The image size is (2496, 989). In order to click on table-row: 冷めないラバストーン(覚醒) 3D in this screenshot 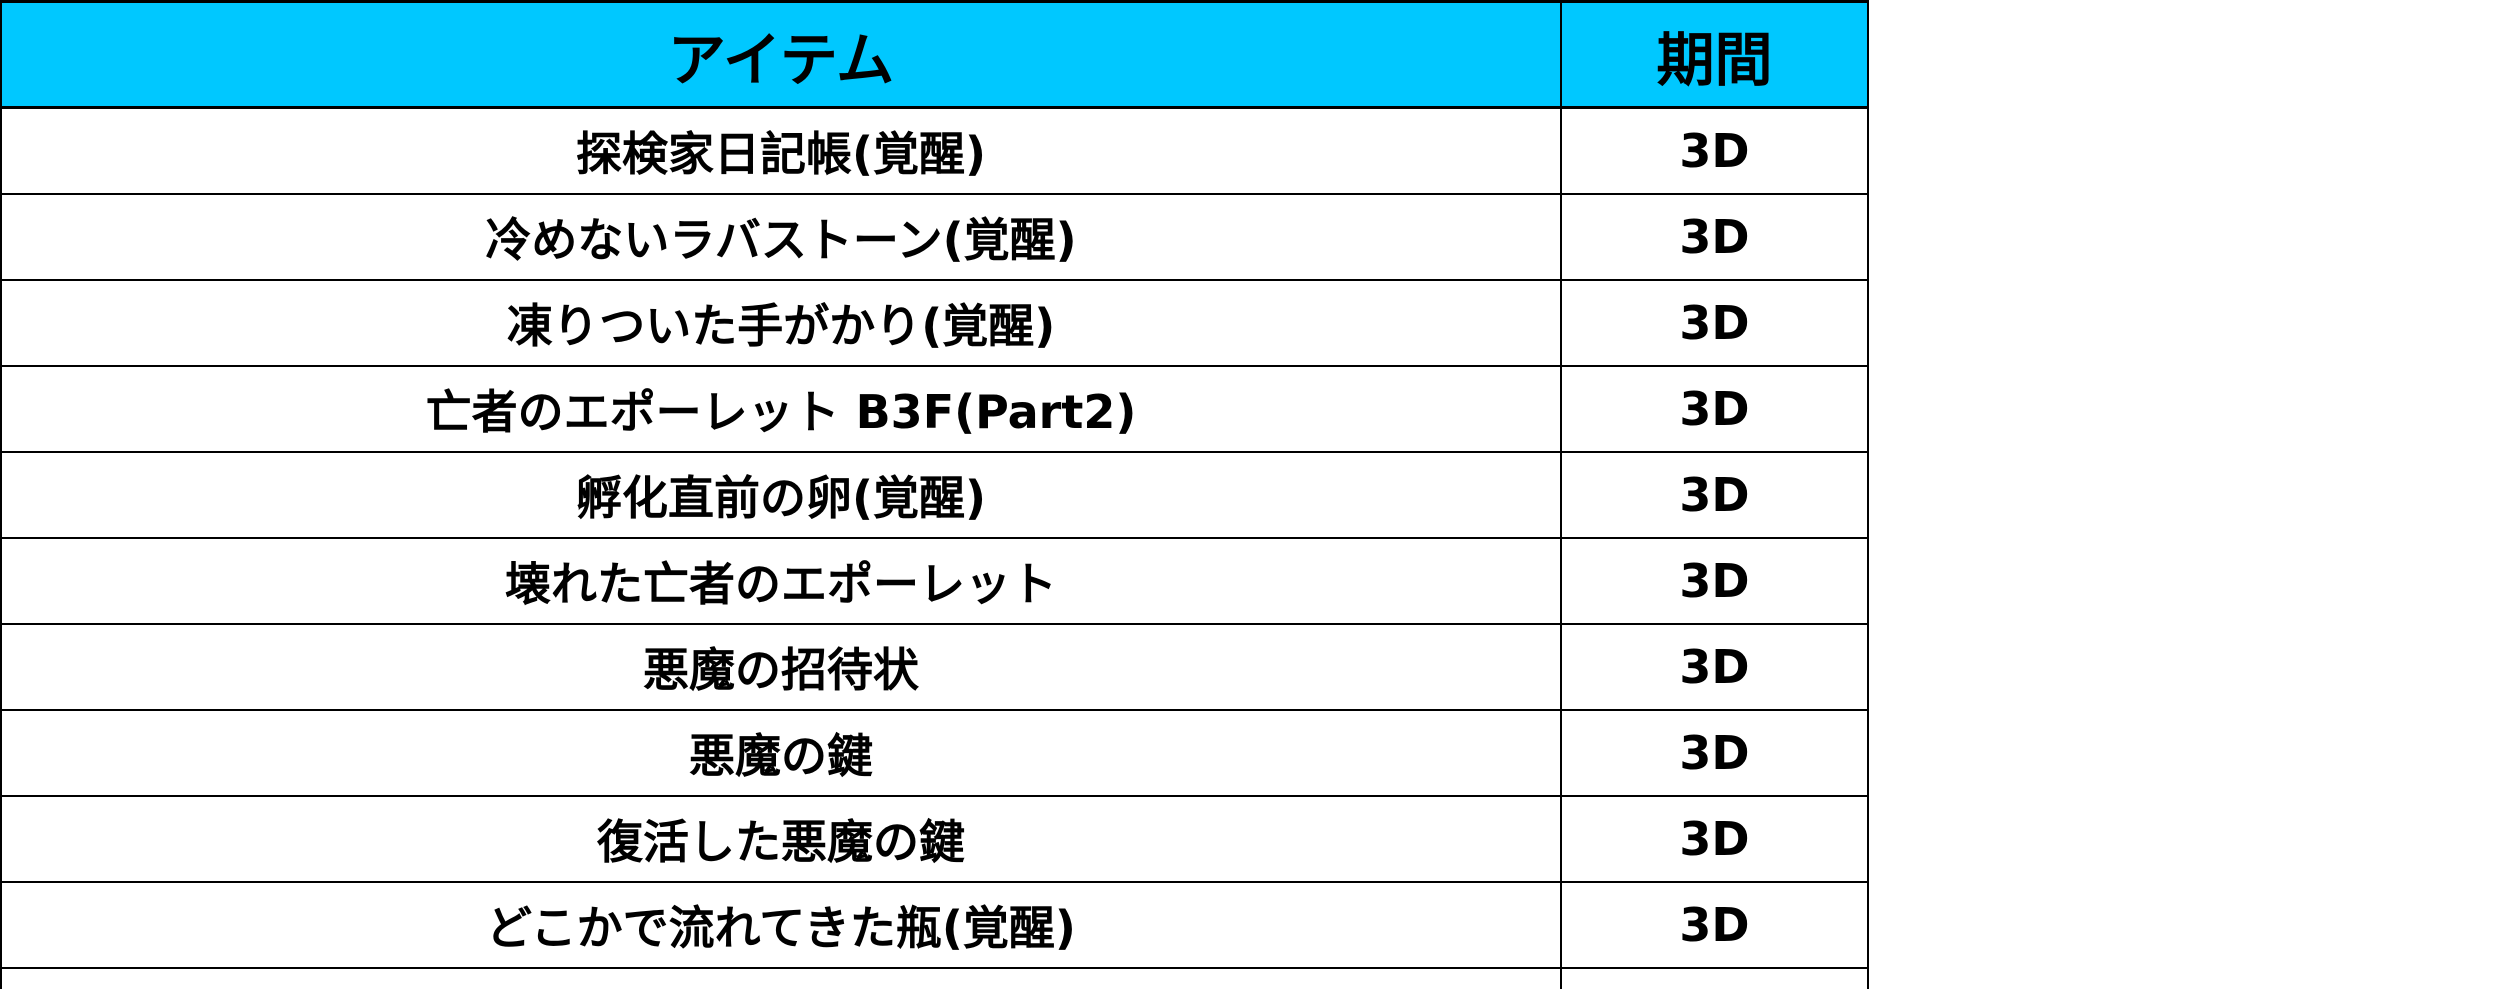, I will do `click(934, 237)`.